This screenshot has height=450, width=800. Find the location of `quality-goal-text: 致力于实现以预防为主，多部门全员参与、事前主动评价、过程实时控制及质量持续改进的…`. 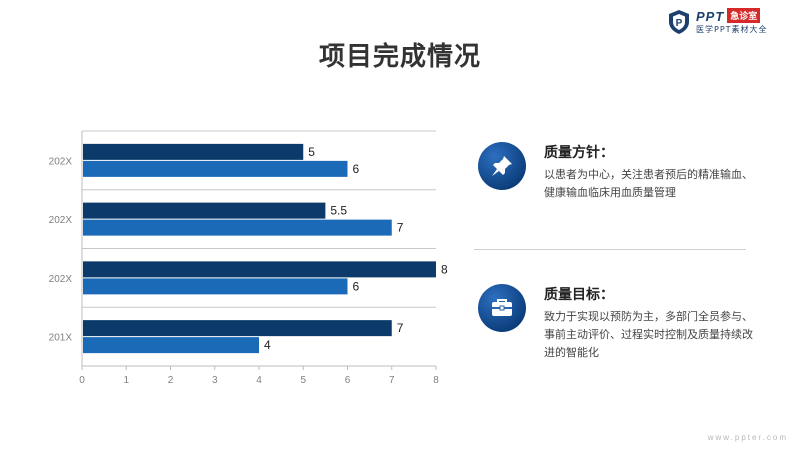

quality-goal-text: 致力于实现以预防为主，多部门全员参与、事前主动评价、过程实时控制及质量持续改进的… is located at coordinates (648, 334).